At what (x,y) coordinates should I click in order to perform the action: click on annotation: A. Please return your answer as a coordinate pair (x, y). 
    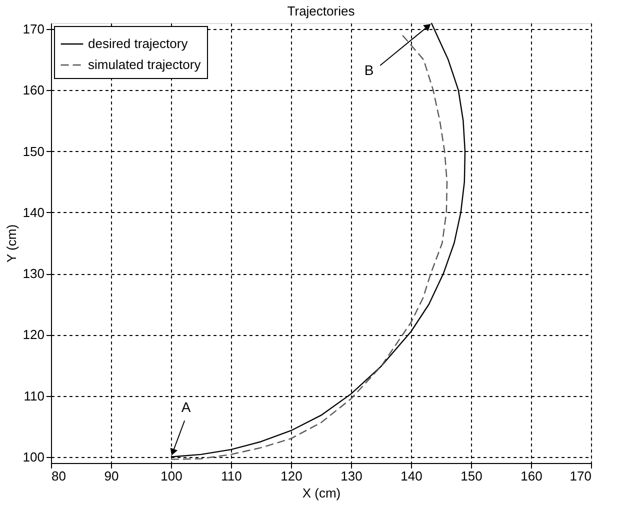
    Looking at the image, I should click on (186, 406).